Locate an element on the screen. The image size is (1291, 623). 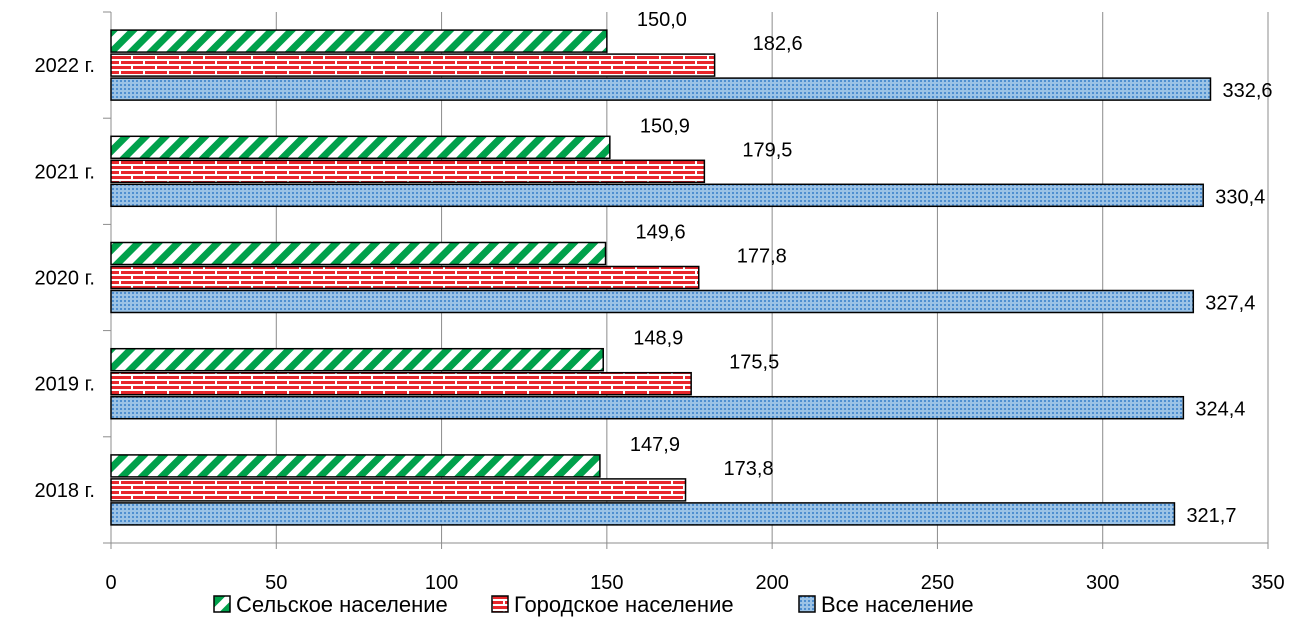
data-label: 149,6 is located at coordinates (661, 233).